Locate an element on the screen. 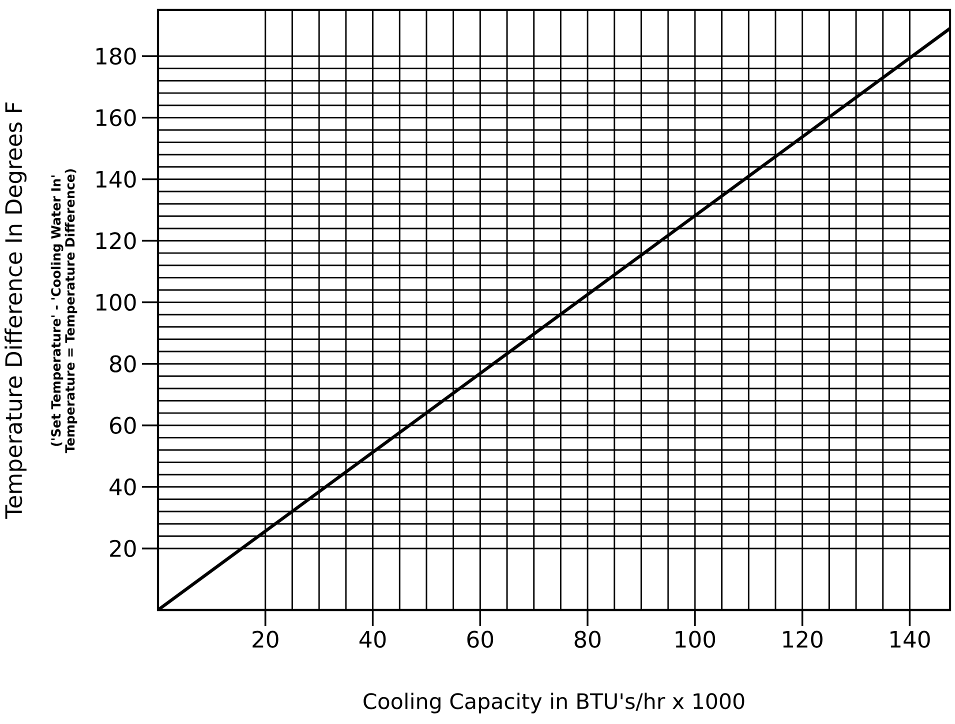 Image resolution: width=955 pixels, height=724 pixels. y-tick-label: 120 is located at coordinates (116, 241).